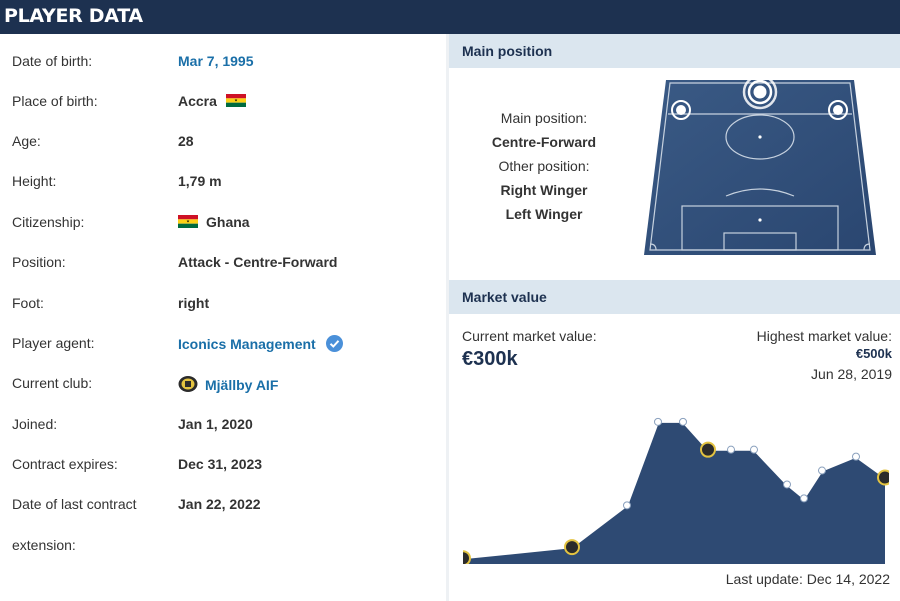  Describe the element at coordinates (807, 579) in the screenshot. I see `last-update-text: Last update: Dec 14, 2022` at that location.